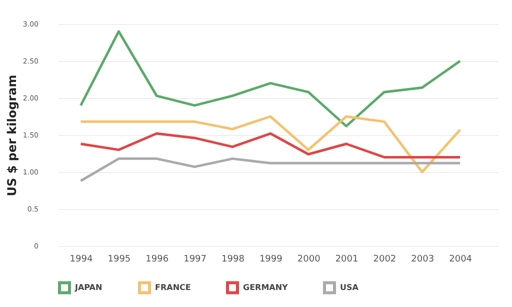 The width and height of the screenshot is (512, 307). What do you see at coordinates (350, 287) in the screenshot?
I see `legend-label: USA` at bounding box center [350, 287].